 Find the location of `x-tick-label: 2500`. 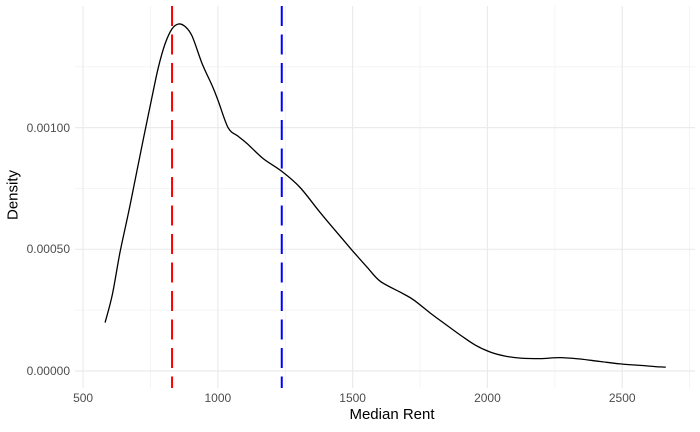

x-tick-label: 2500 is located at coordinates (622, 398).